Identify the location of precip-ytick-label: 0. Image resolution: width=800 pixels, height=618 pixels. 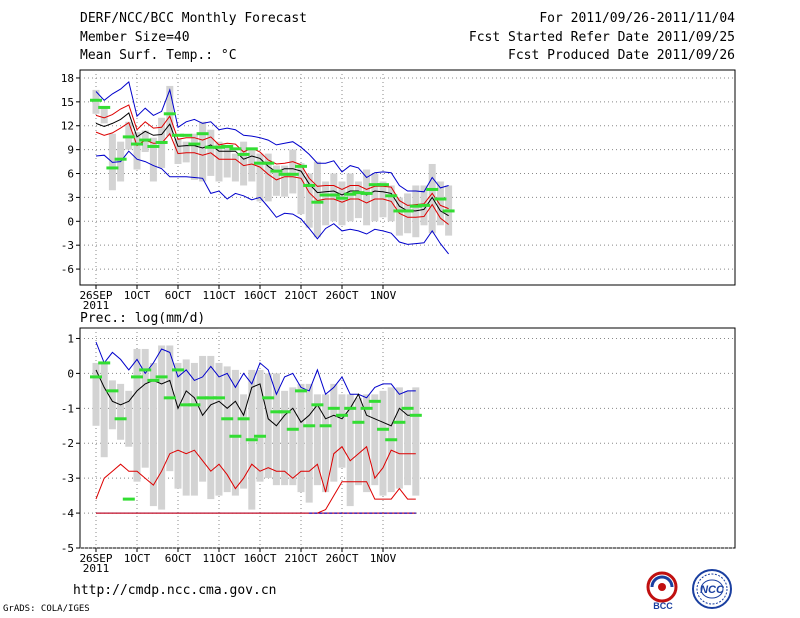
(70, 373).